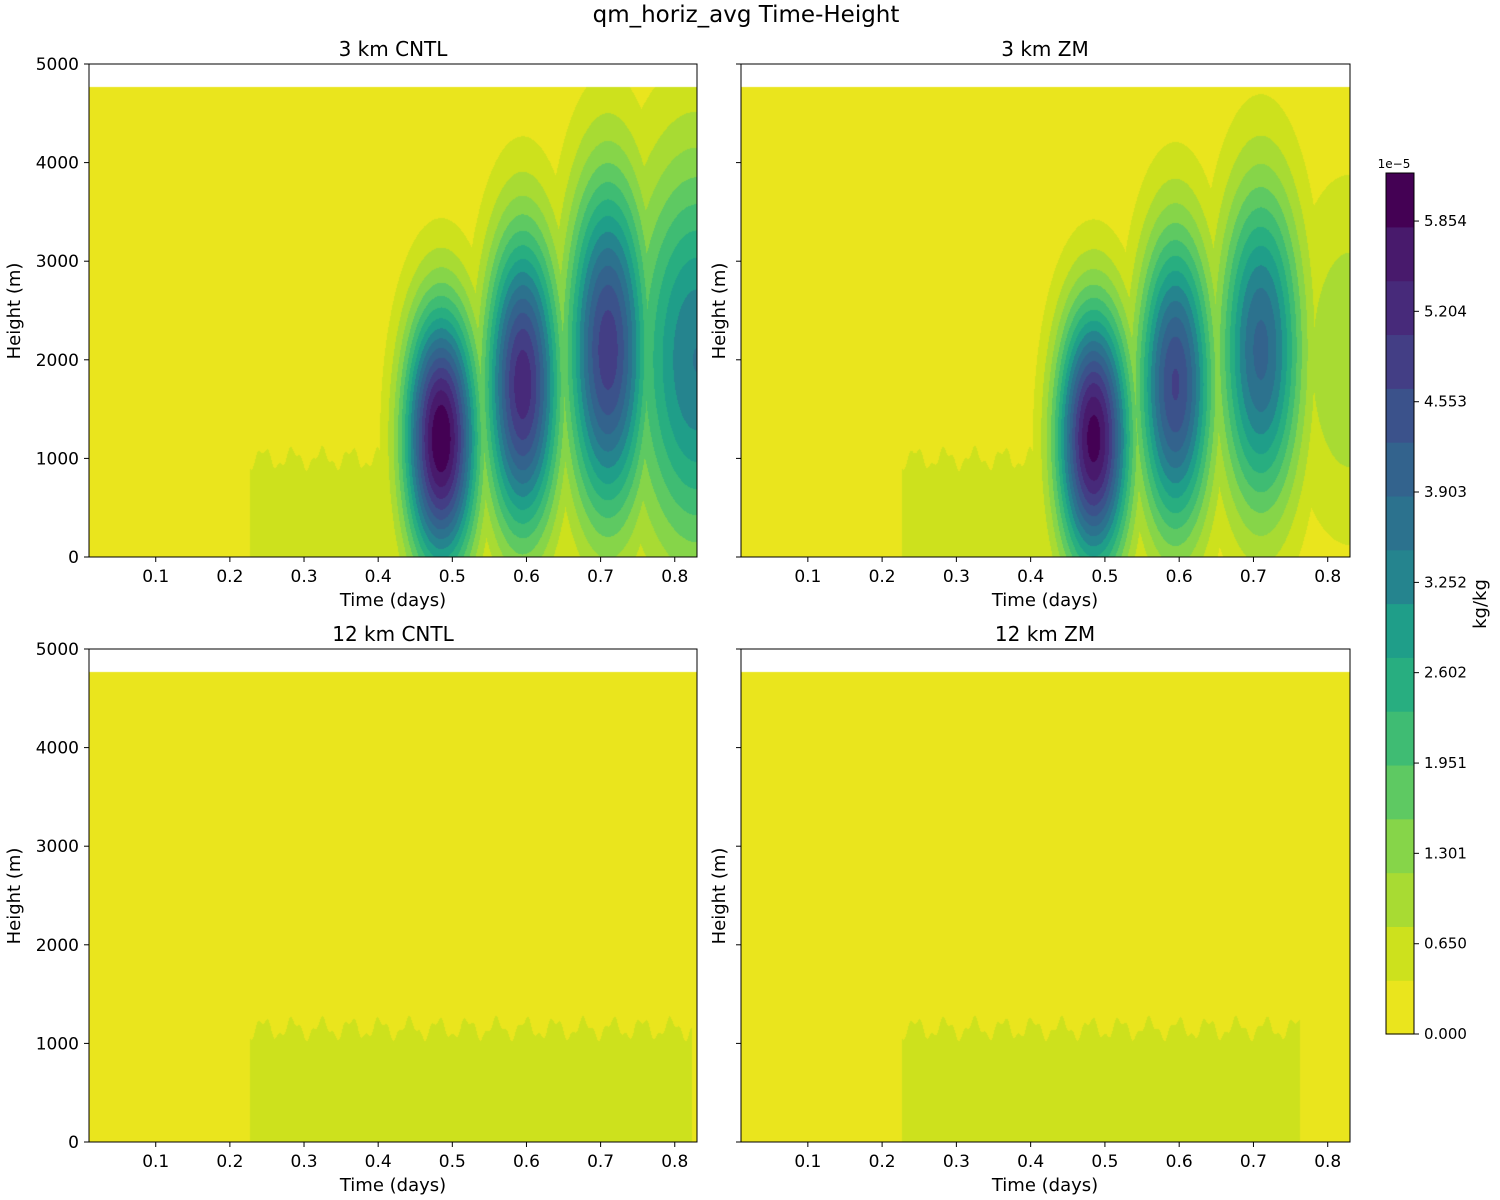 This screenshot has height=1200, width=1500. I want to click on colorbar-frame, so click(1400, 603).